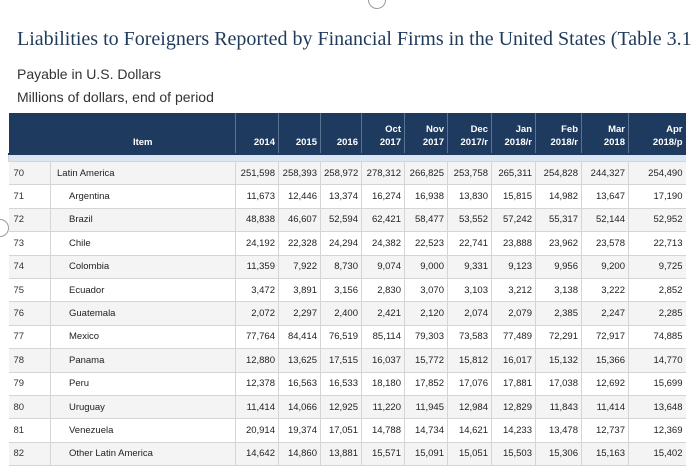 This screenshot has height=466, width=691. I want to click on row-item-label: Other Latin America, so click(143, 454).